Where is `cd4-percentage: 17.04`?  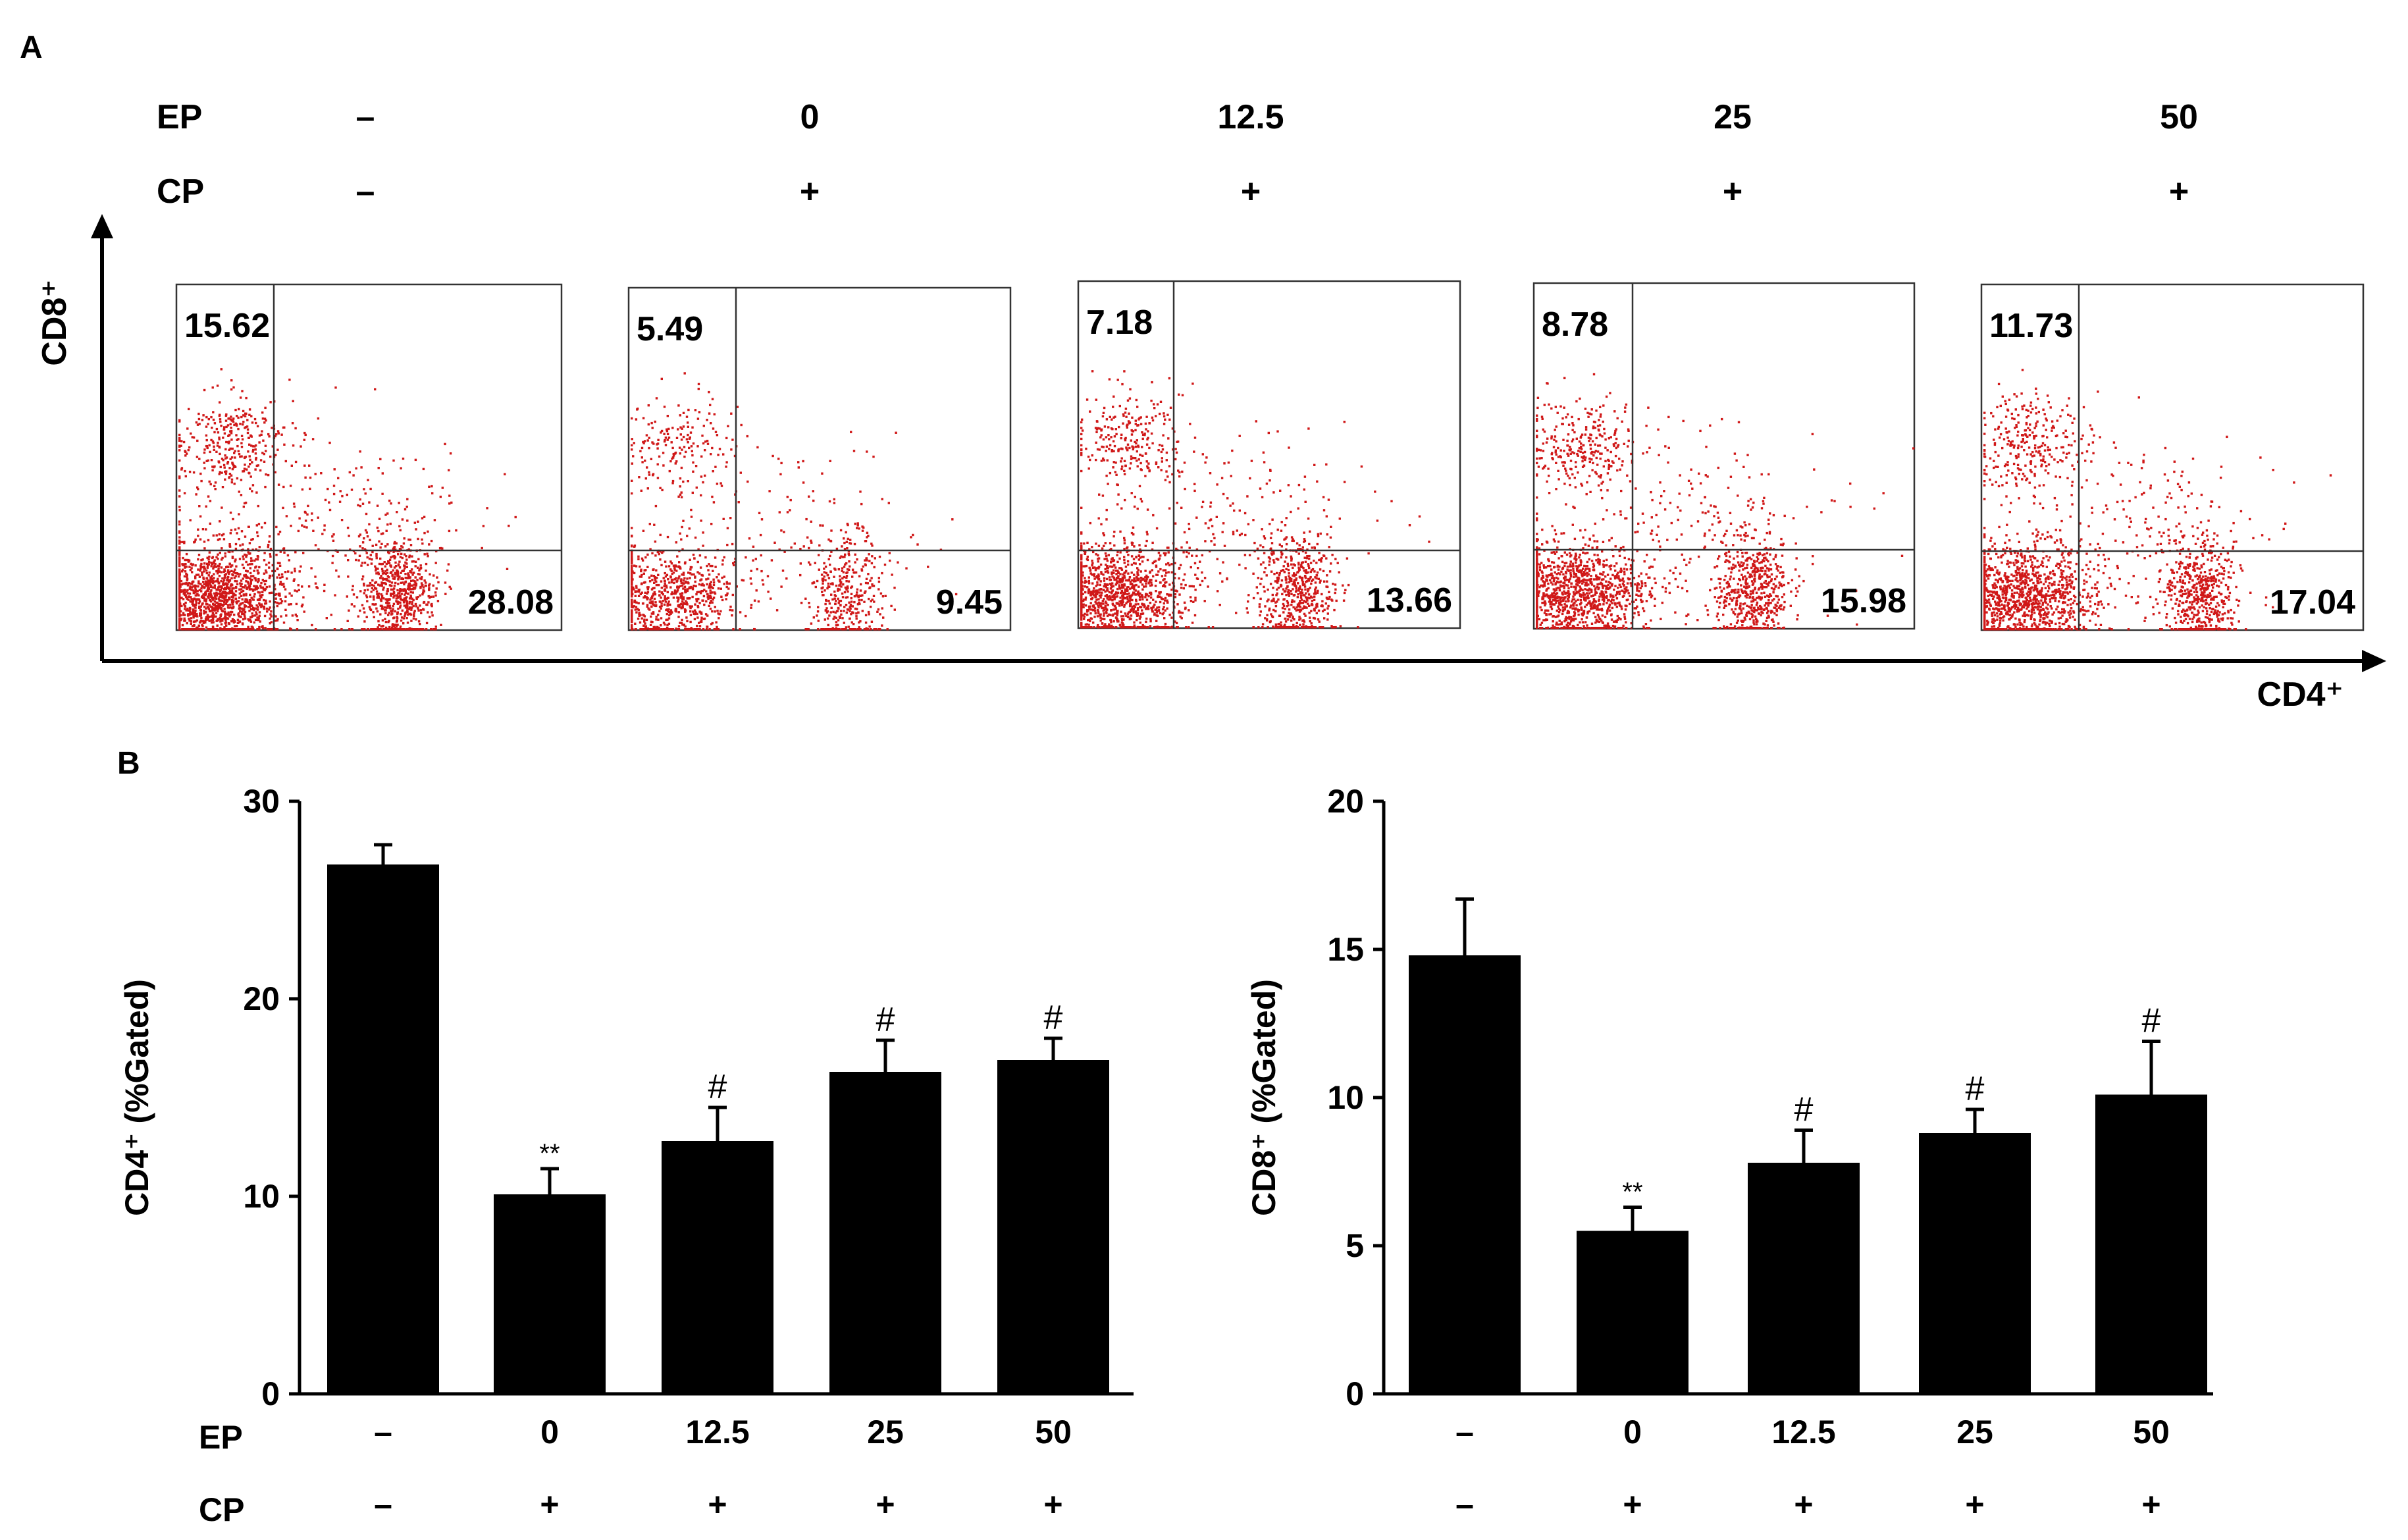 cd4-percentage: 17.04 is located at coordinates (2312, 602).